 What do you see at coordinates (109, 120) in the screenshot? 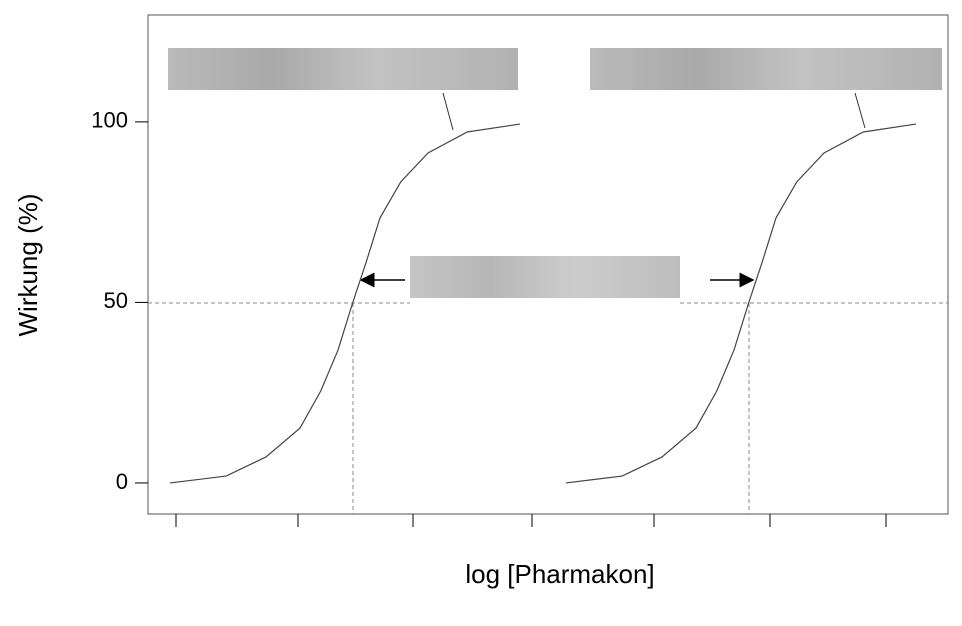
I see `y-tick-label: 100` at bounding box center [109, 120].